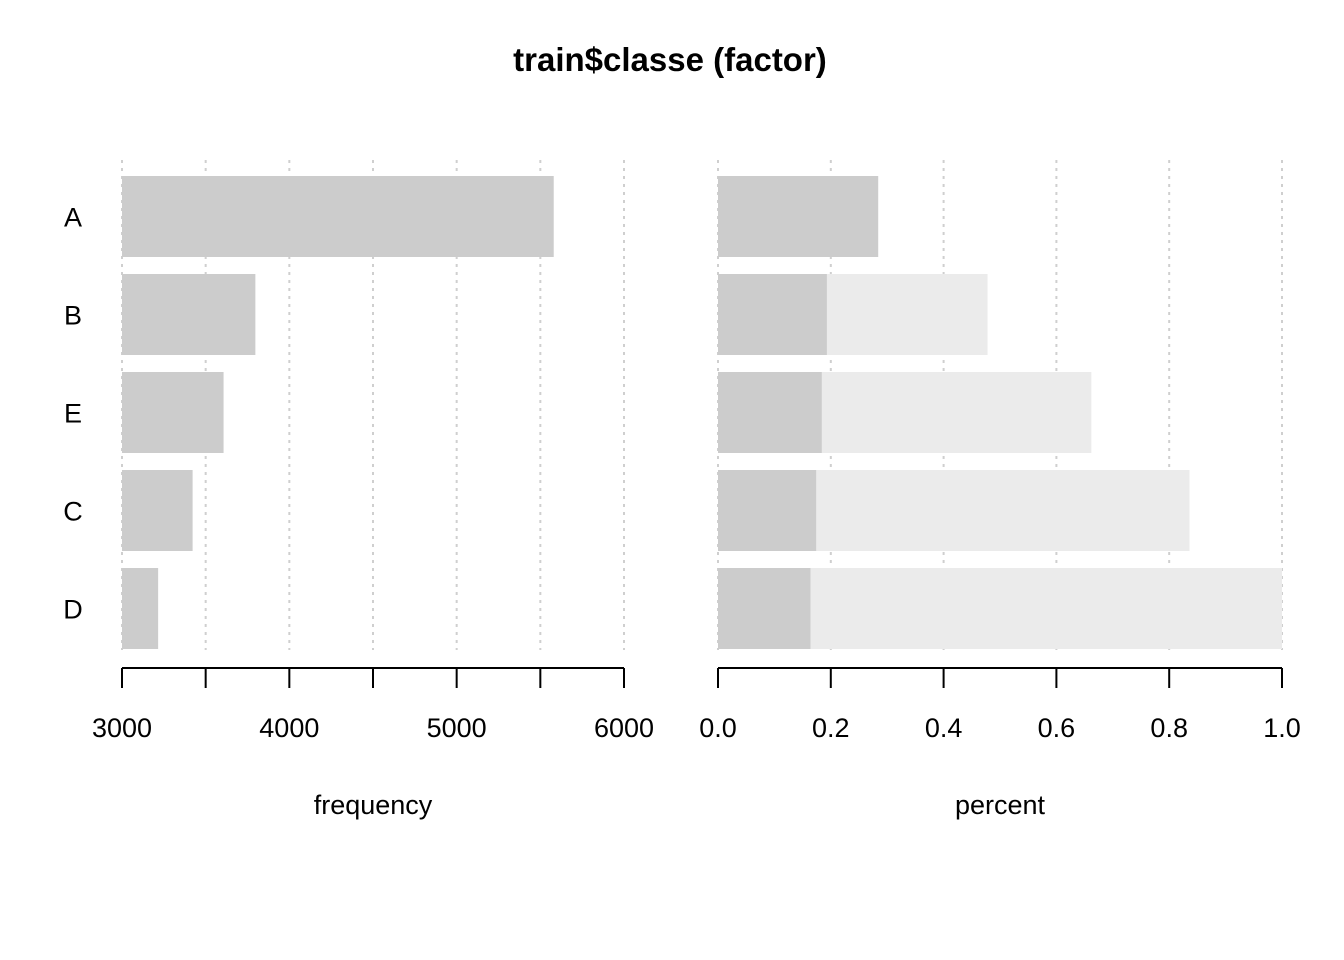 This screenshot has width=1344, height=960. I want to click on category-labels: A B E C D, so click(73, 414).